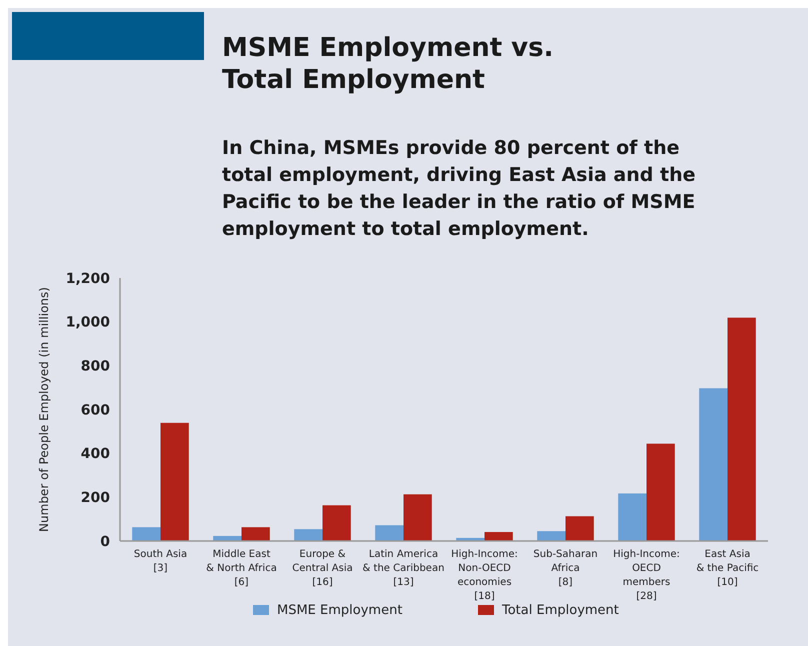  Describe the element at coordinates (484, 575) in the screenshot. I see `x-tick-label: High-Income: Non-OECD economies [18]` at that location.